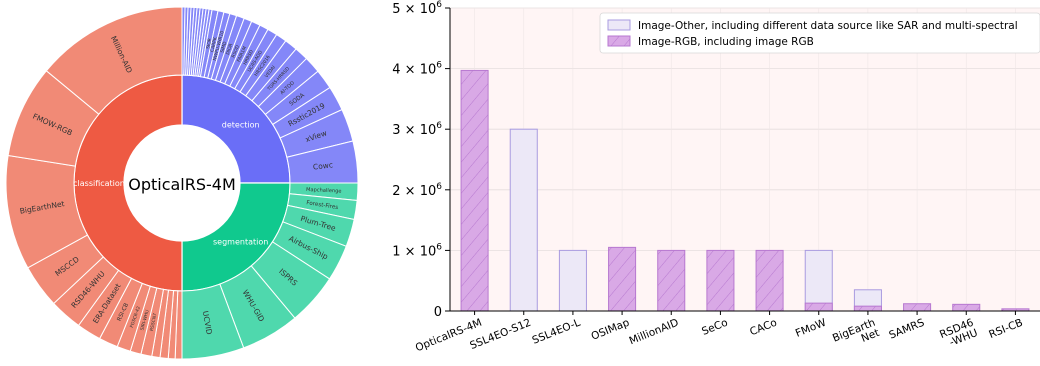  I want to click on sunburst-category-label: segmentation, so click(240, 242).